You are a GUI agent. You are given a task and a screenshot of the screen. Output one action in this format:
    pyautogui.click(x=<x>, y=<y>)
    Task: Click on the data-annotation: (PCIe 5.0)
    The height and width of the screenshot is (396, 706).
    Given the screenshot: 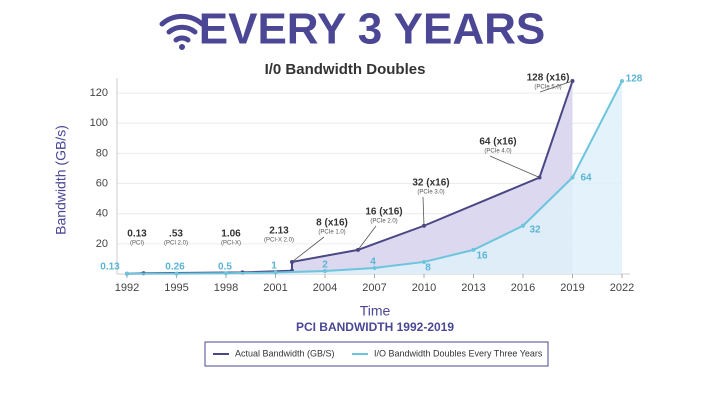 What is the action you would take?
    pyautogui.click(x=547, y=88)
    